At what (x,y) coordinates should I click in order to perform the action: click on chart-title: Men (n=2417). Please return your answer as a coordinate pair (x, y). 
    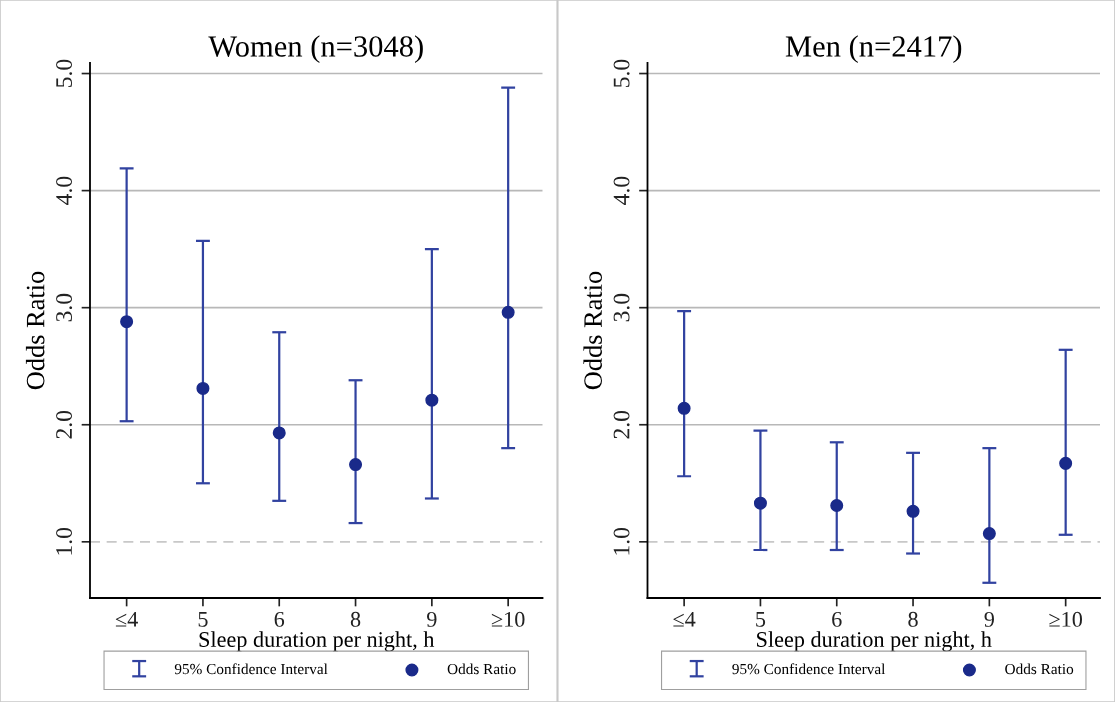
    Looking at the image, I should click on (873, 49).